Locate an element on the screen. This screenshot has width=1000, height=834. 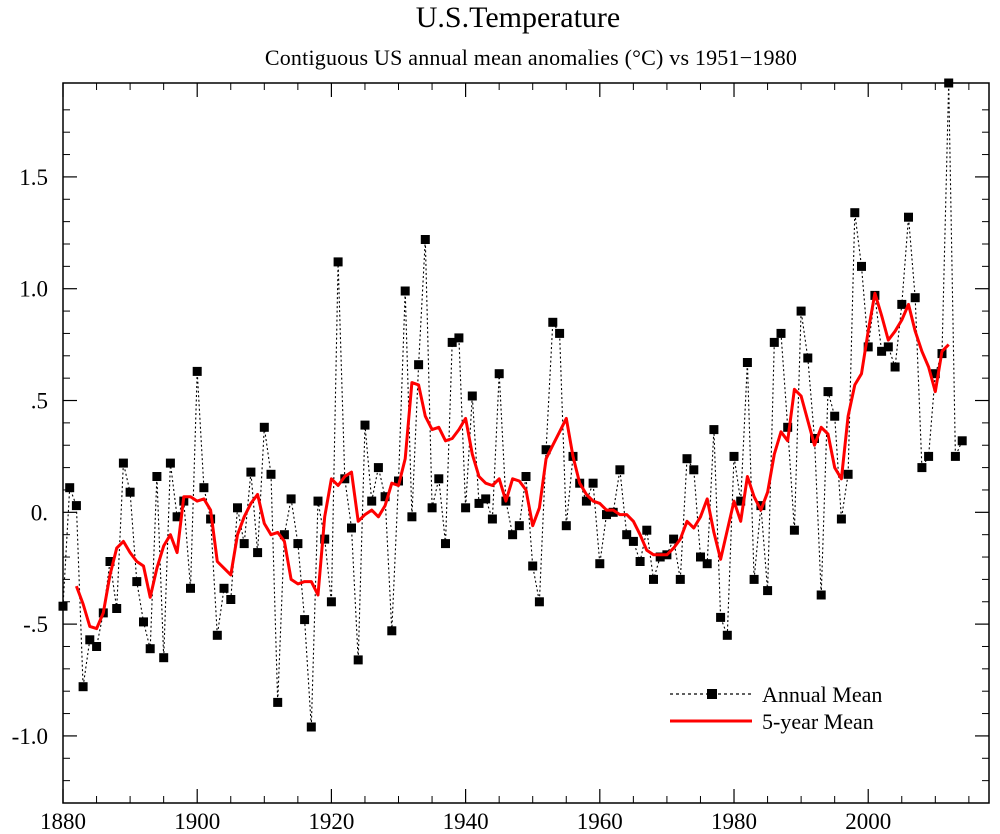
x-tick-label-1900: 1900 is located at coordinates (197, 821).